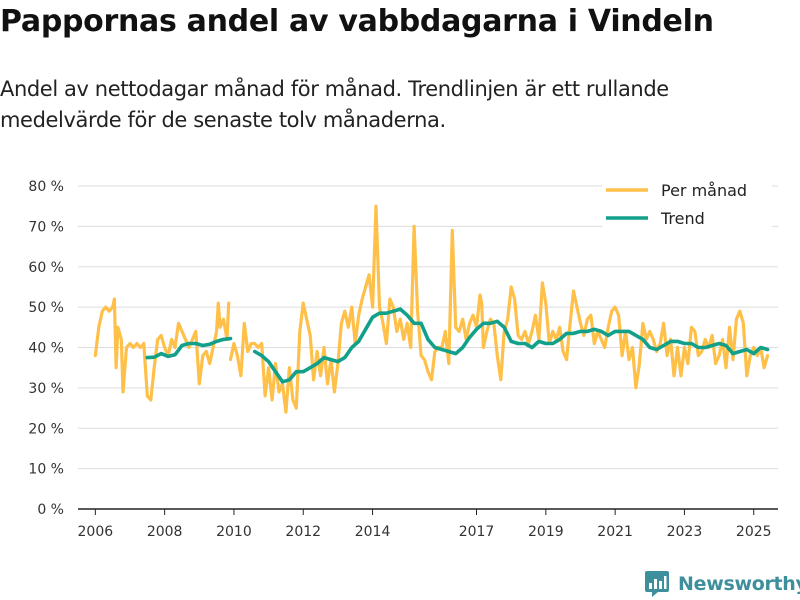 The width and height of the screenshot is (800, 600). I want to click on x-tick-label: 2023, so click(685, 532).